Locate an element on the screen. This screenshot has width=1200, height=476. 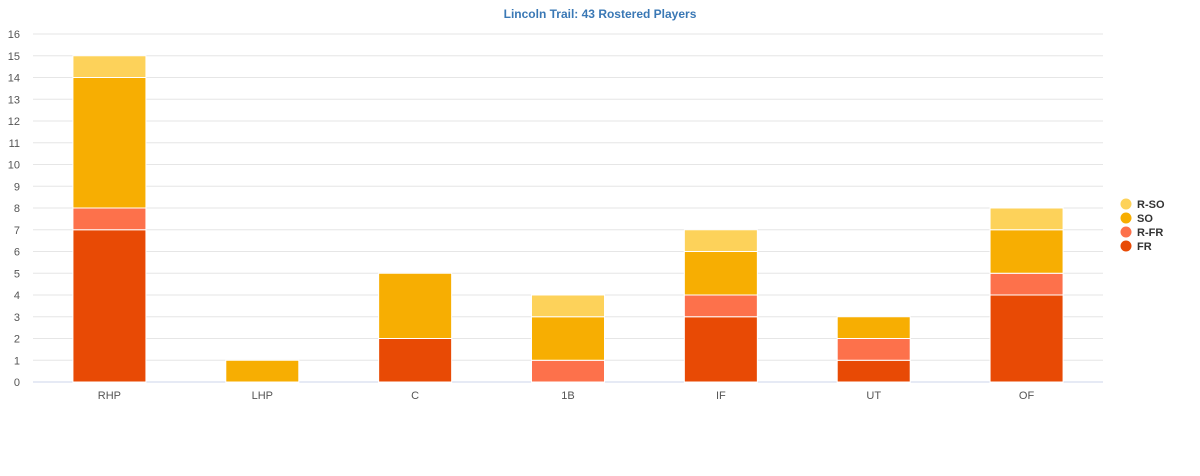
y-tick-label: 8 is located at coordinates (17, 209).